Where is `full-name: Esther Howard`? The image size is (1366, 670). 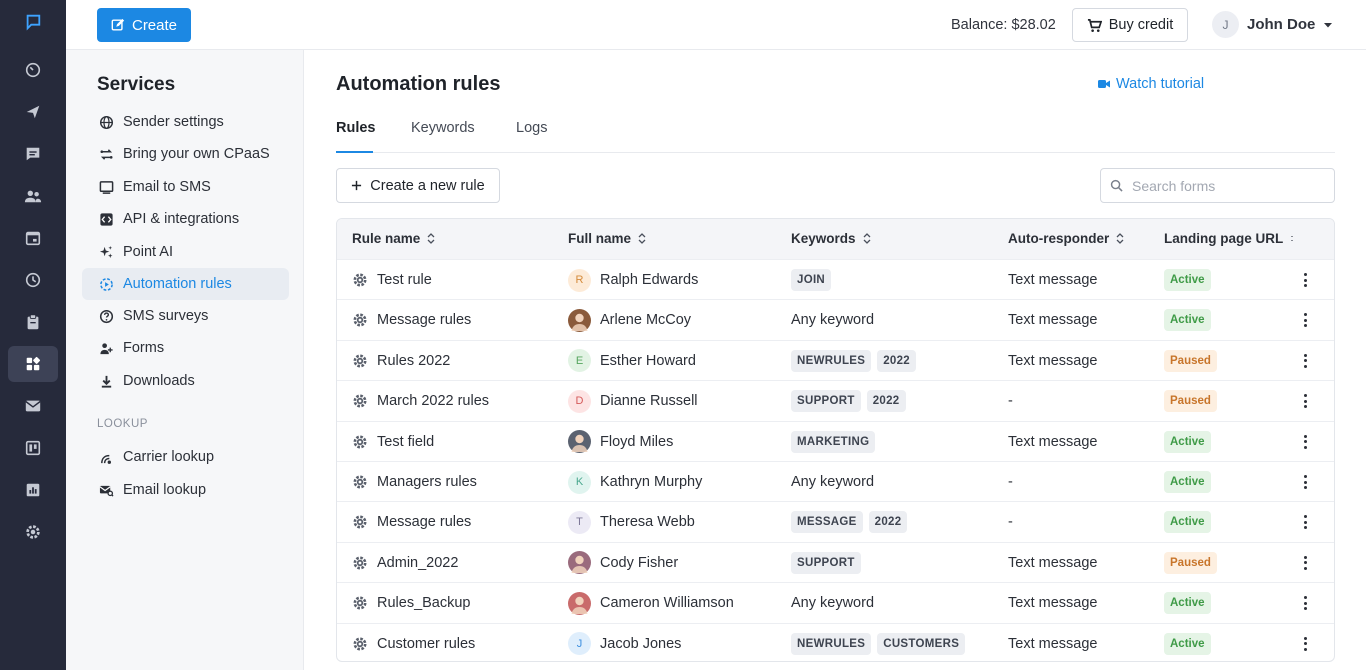
full-name: Esther Howard is located at coordinates (648, 360).